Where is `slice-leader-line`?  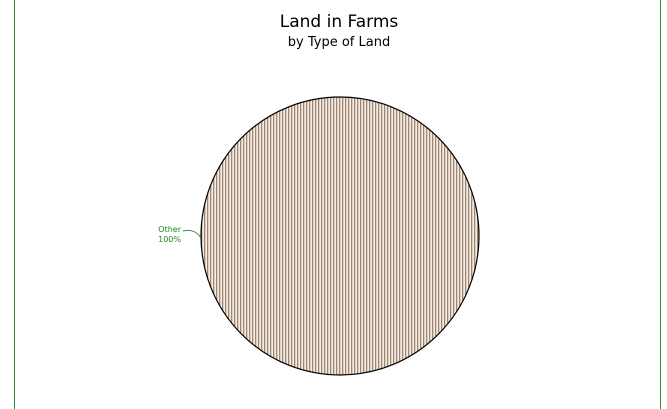 slice-leader-line is located at coordinates (192, 234).